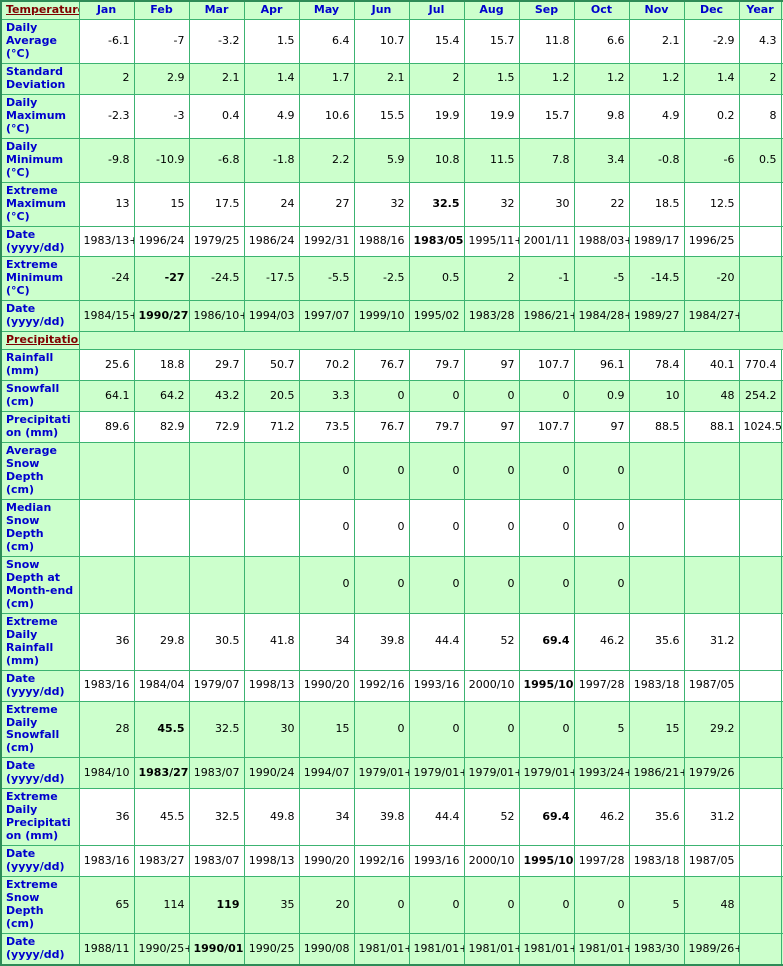 The width and height of the screenshot is (783, 966). What do you see at coordinates (40, 279) in the screenshot?
I see `row-label: Extreme Minimum (°C)` at bounding box center [40, 279].